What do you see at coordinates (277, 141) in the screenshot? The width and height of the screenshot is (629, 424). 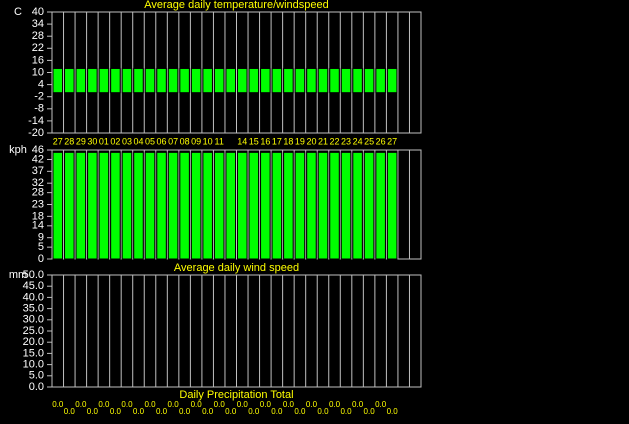 I see `x-tick-label: 17` at bounding box center [277, 141].